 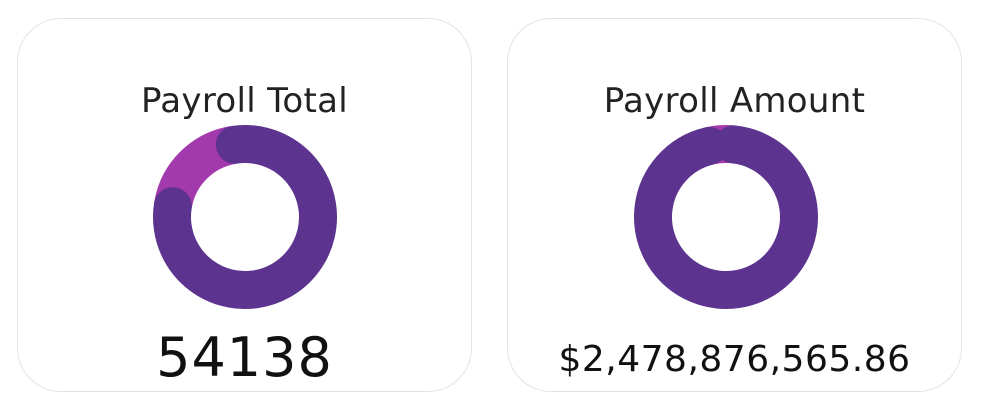 What do you see at coordinates (734, 101) in the screenshot?
I see `card-title: Payroll Amount` at bounding box center [734, 101].